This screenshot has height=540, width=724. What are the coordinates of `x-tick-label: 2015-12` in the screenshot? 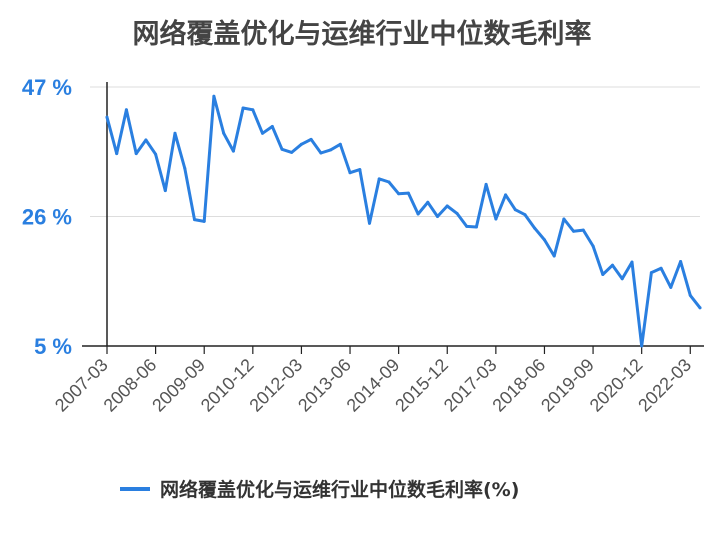 It's located at (421, 385).